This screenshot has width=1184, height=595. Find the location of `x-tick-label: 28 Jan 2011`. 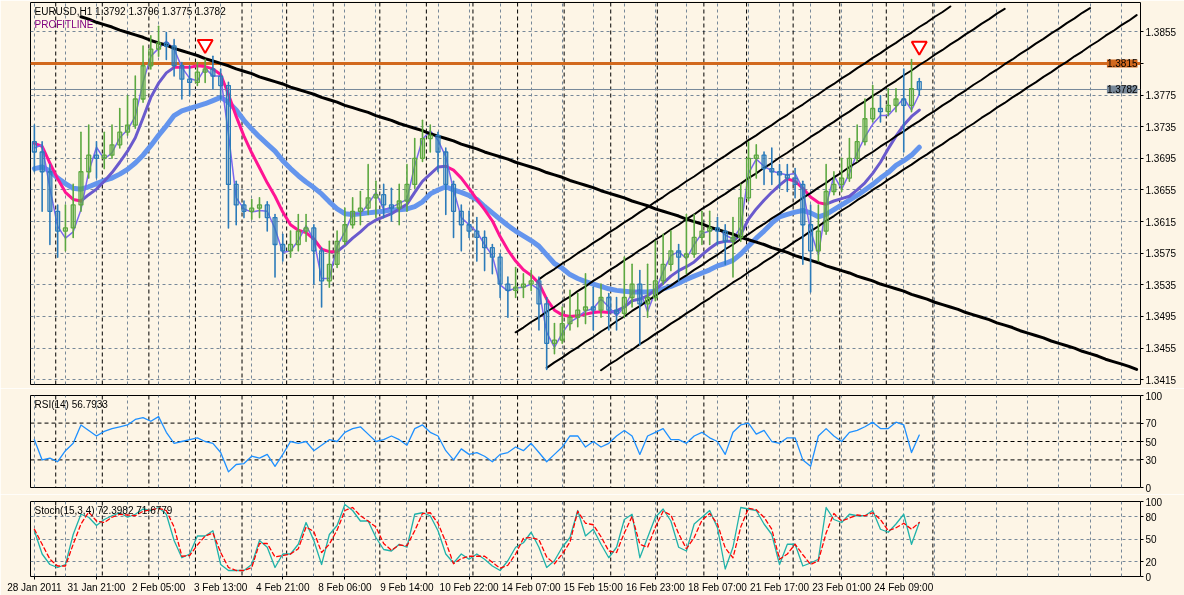

x-tick-label: 28 Jan 2011 is located at coordinates (34, 587).